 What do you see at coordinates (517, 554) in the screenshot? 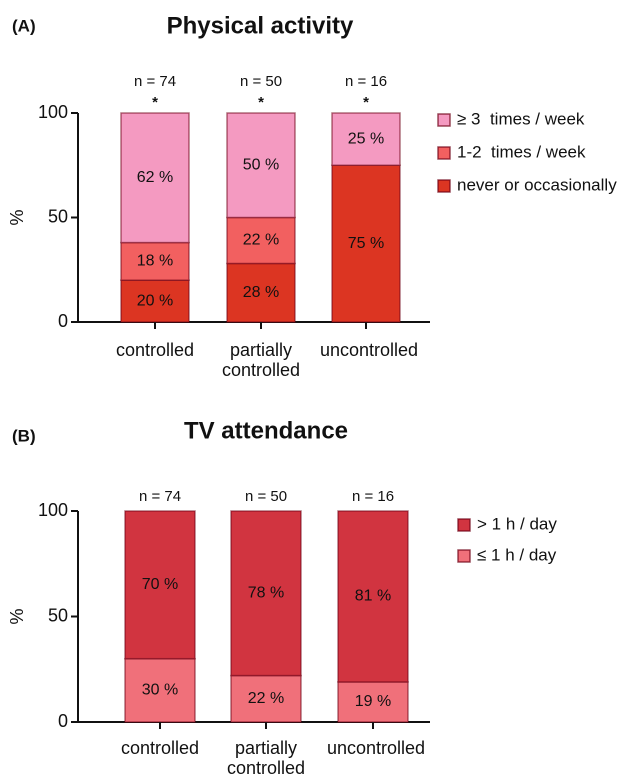
I see `legend-label: ≤ 1 h / day` at bounding box center [517, 554].